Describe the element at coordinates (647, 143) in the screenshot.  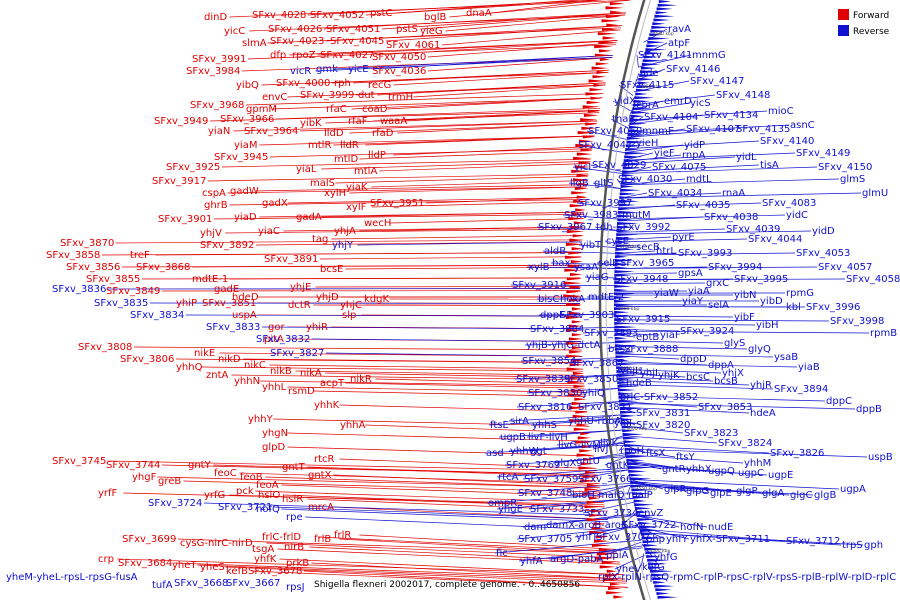
I see `reverse-gene-label: yieH` at that location.